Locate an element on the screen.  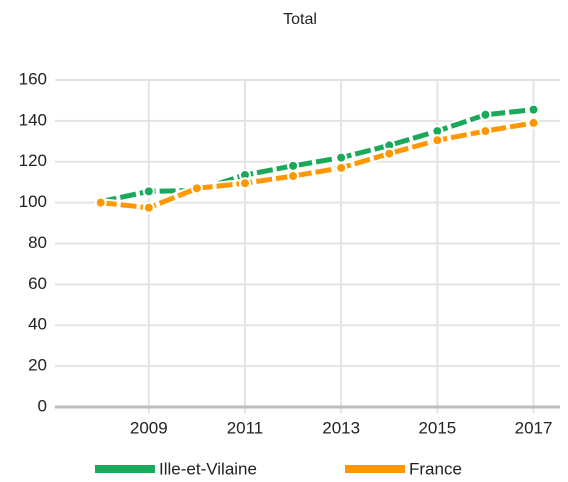
line is located at coordinates (317, 165).